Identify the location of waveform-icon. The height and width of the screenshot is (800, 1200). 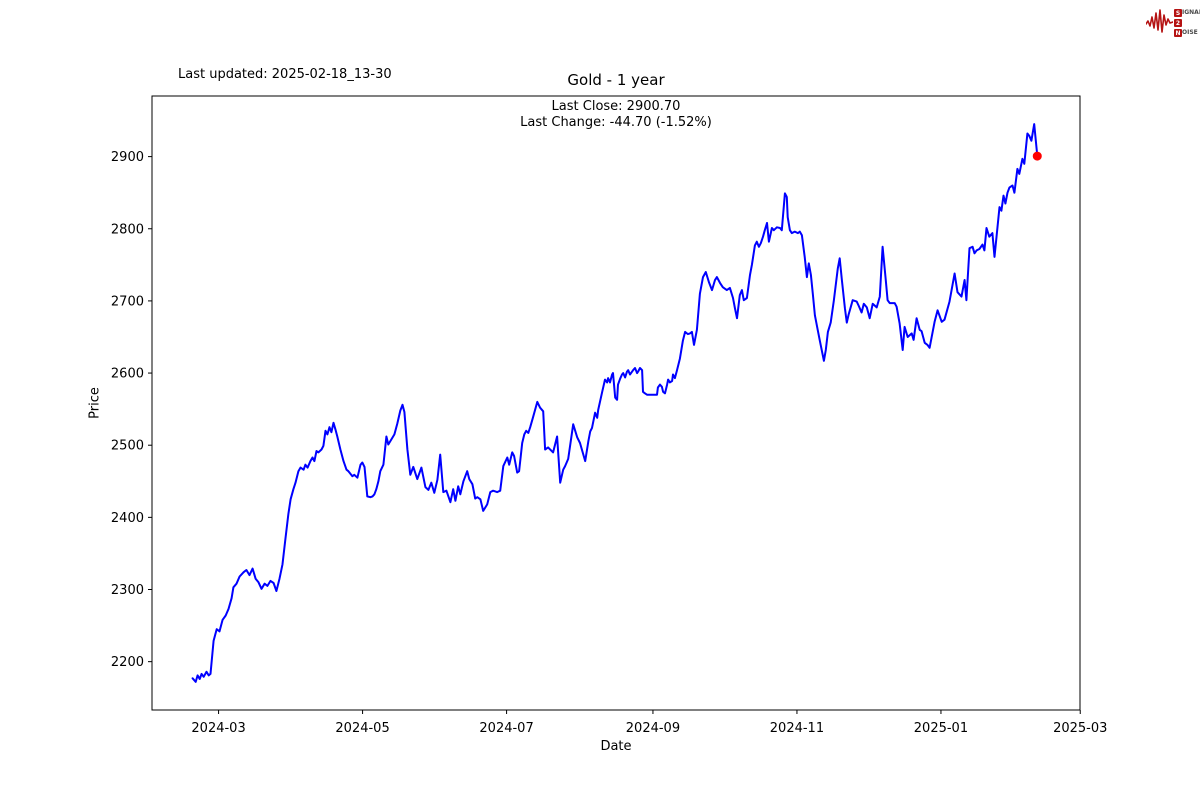
(1159, 23).